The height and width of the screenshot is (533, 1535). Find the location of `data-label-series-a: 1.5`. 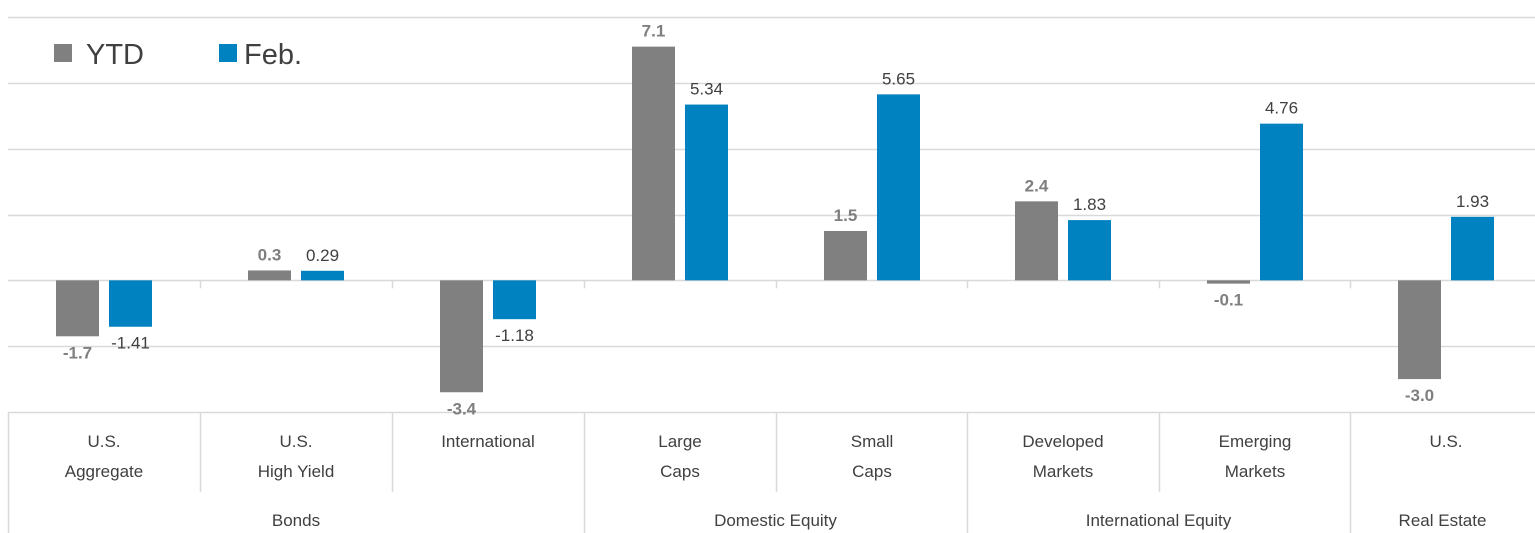

data-label-series-a: 1.5 is located at coordinates (846, 215).